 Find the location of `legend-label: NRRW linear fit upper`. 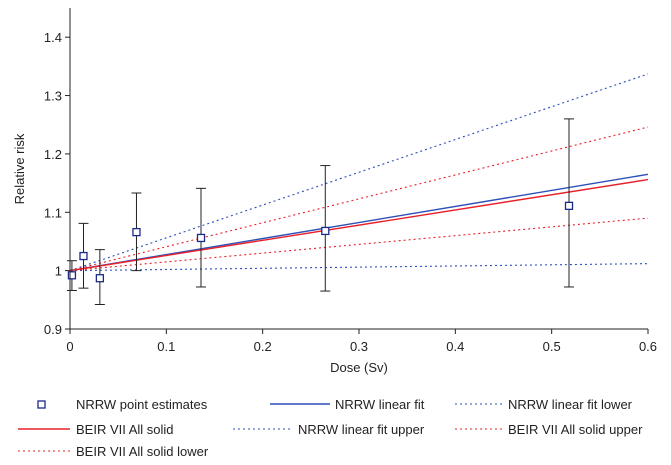

legend-label: NRRW linear fit upper is located at coordinates (361, 429).